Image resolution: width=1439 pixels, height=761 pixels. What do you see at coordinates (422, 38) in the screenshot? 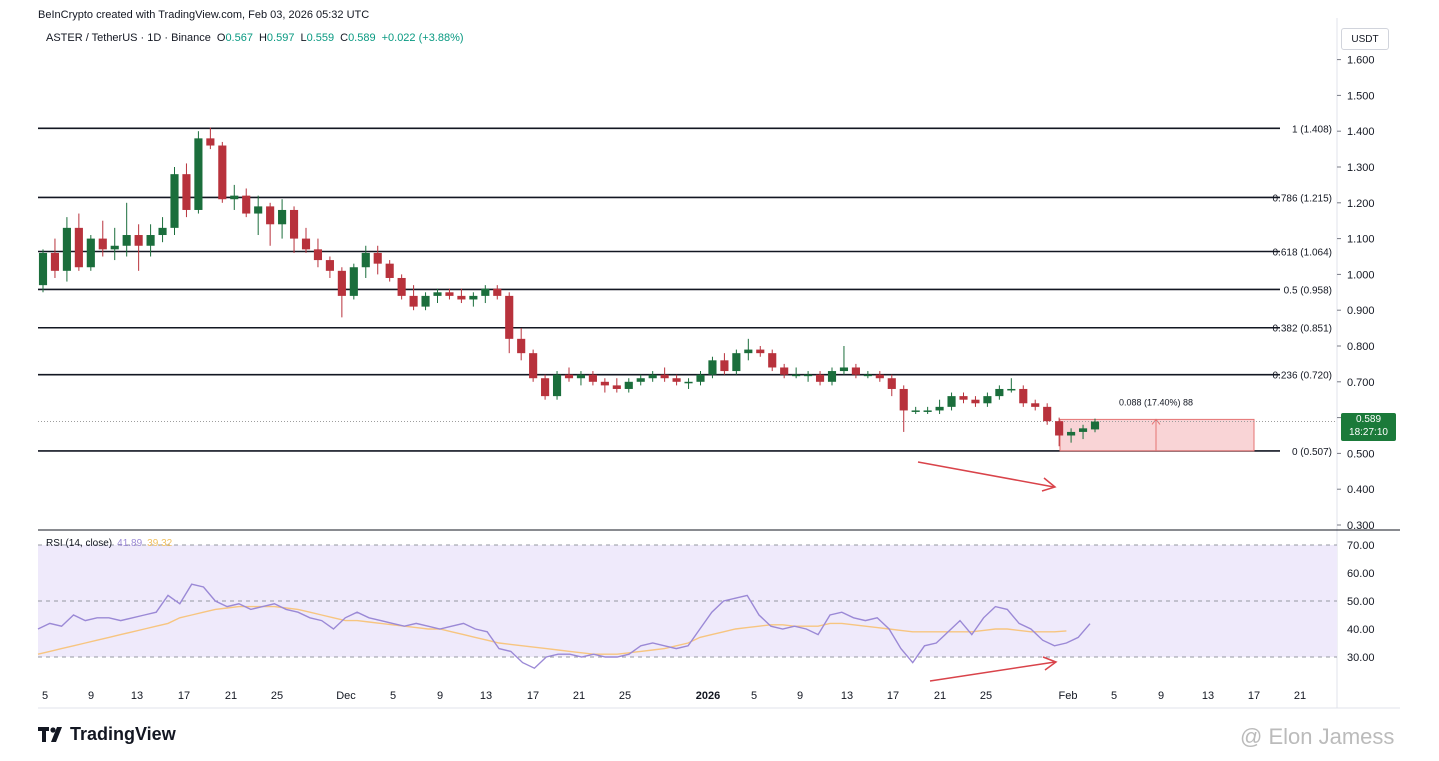
I see `ohlc-change: +0.022 (+3.88%)` at bounding box center [422, 38].